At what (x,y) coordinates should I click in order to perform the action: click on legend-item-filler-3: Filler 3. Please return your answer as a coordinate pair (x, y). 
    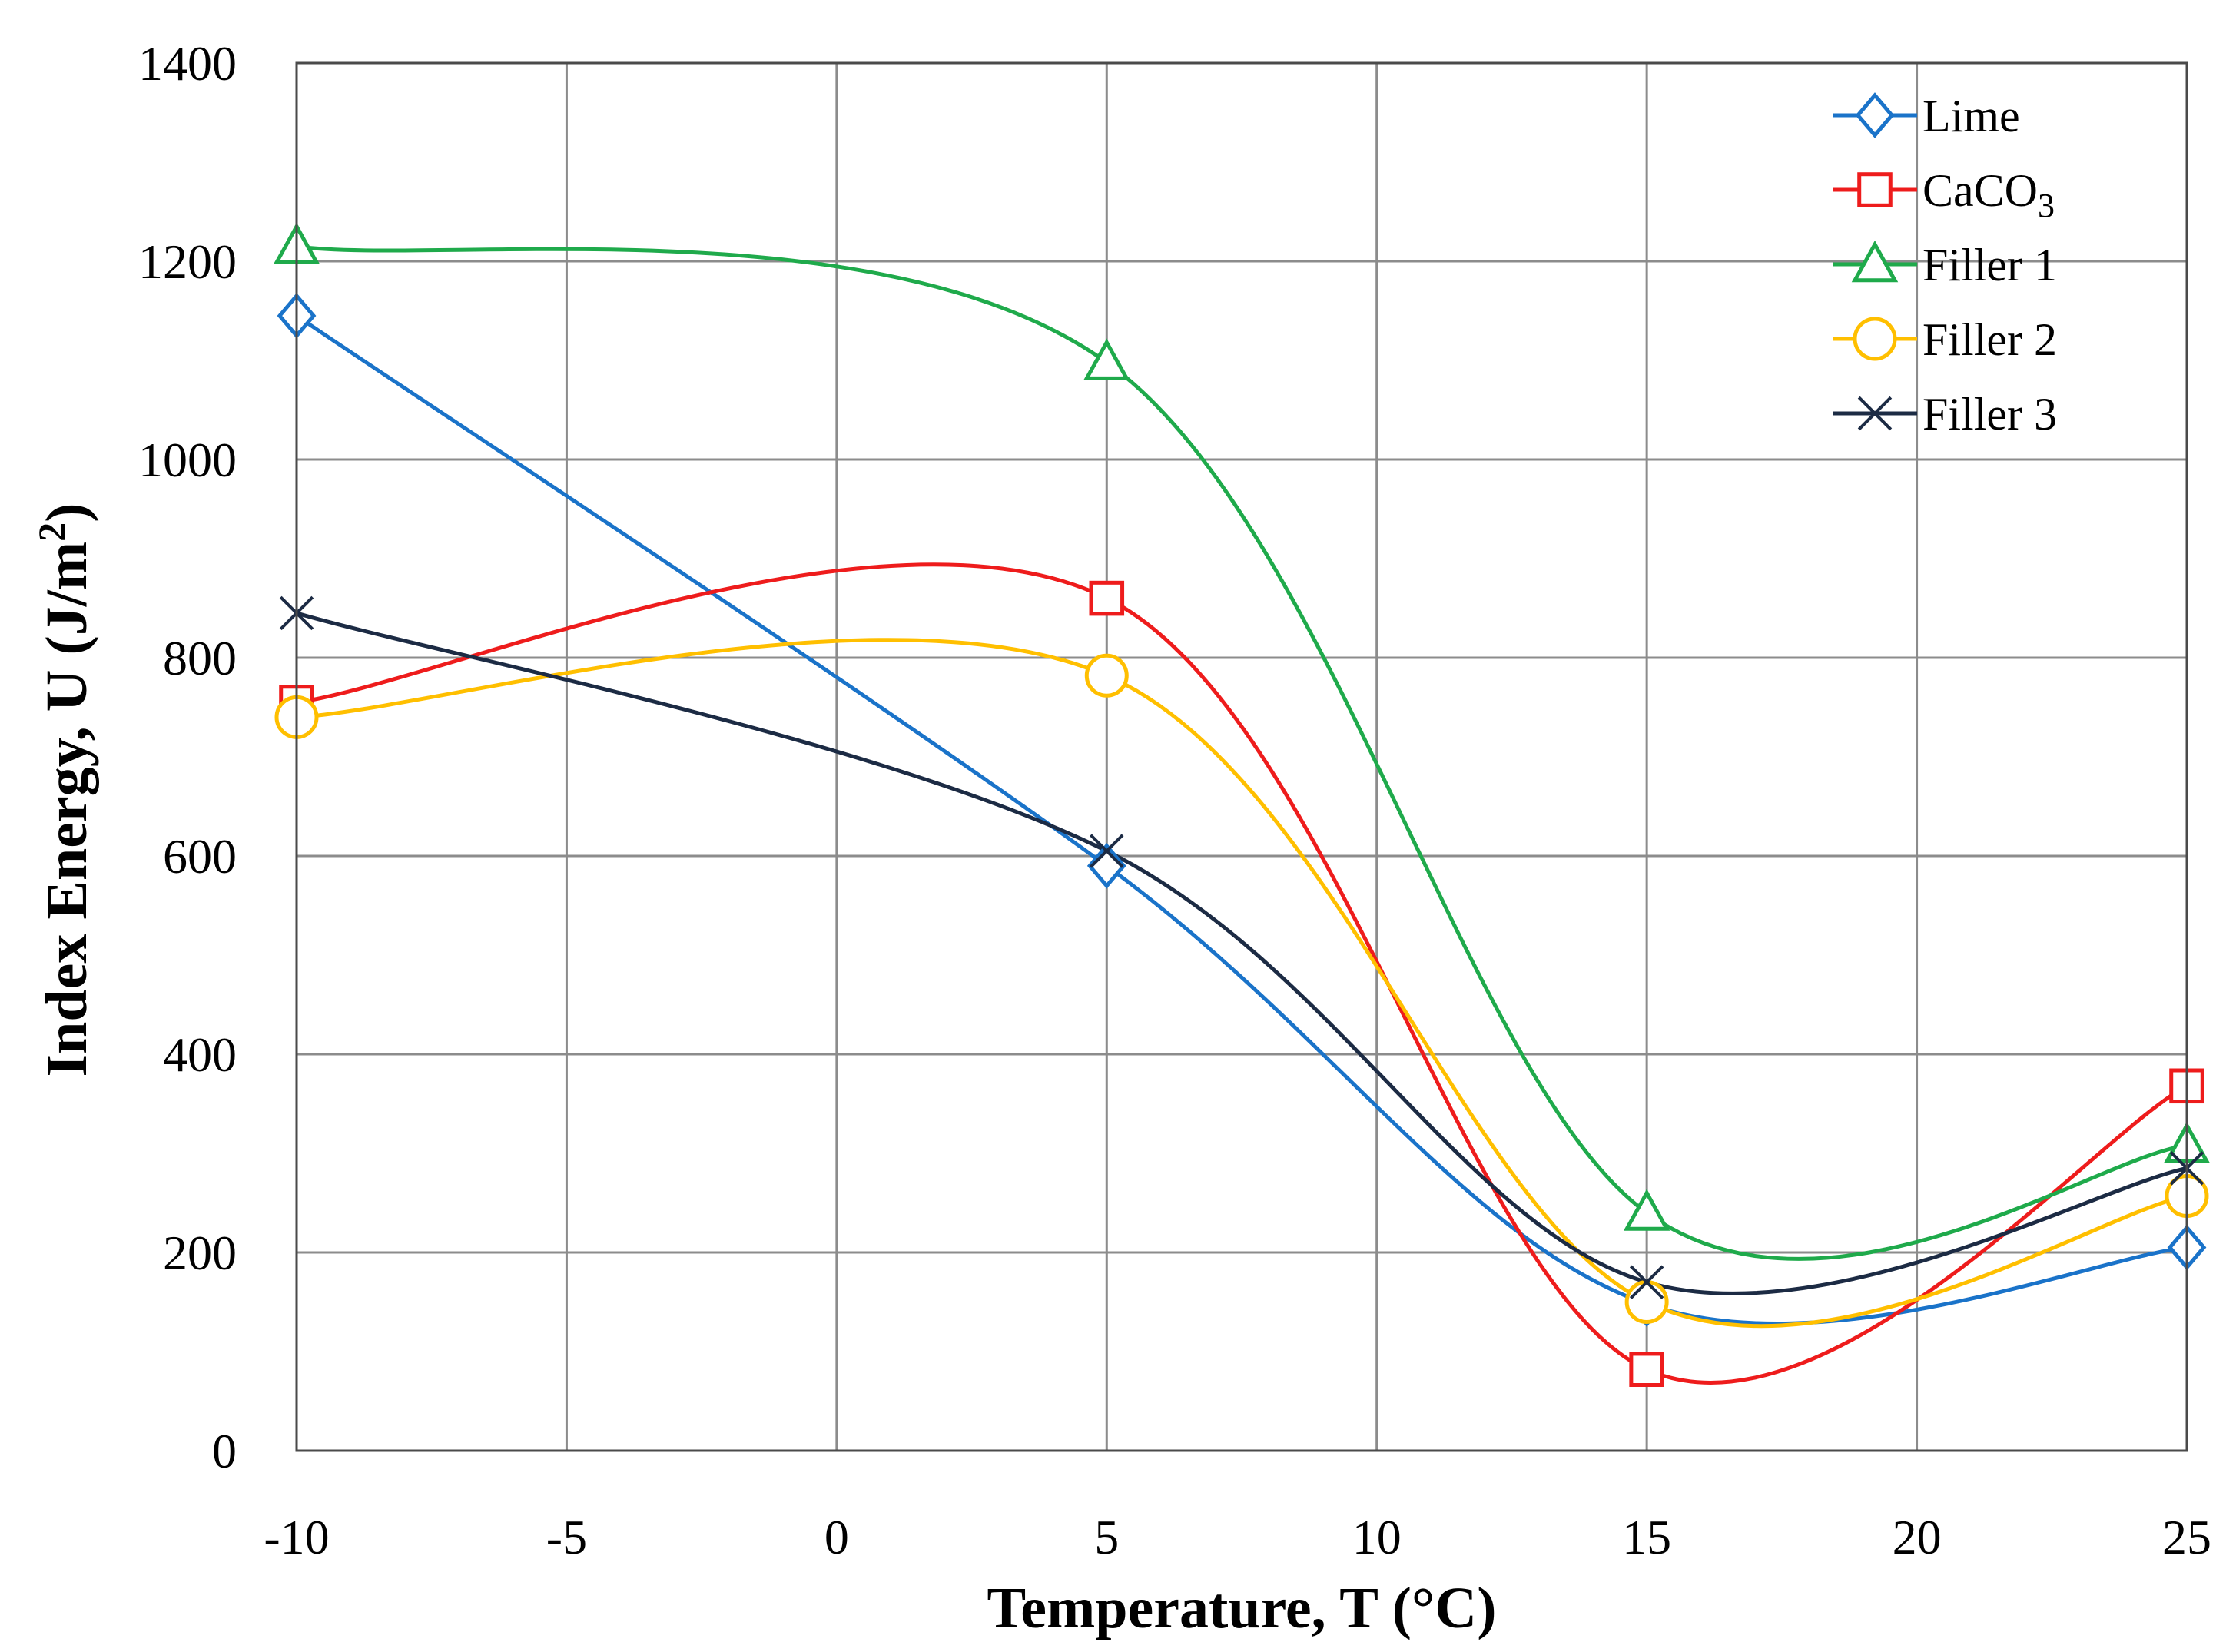
    Looking at the image, I should click on (1945, 414).